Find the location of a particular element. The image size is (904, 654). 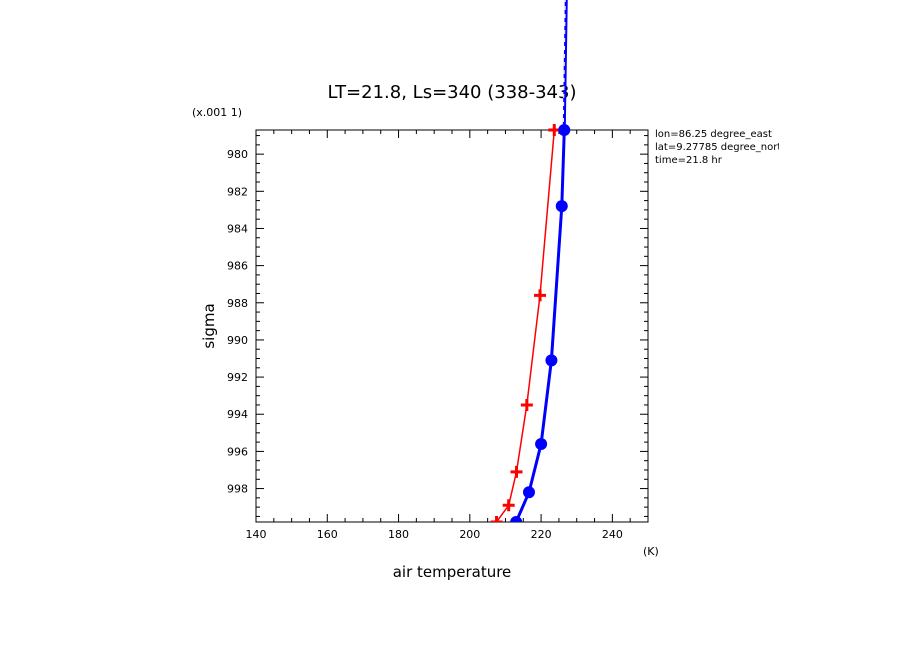

annotation-lon: lon=86.25 degree_east is located at coordinates (713, 134).